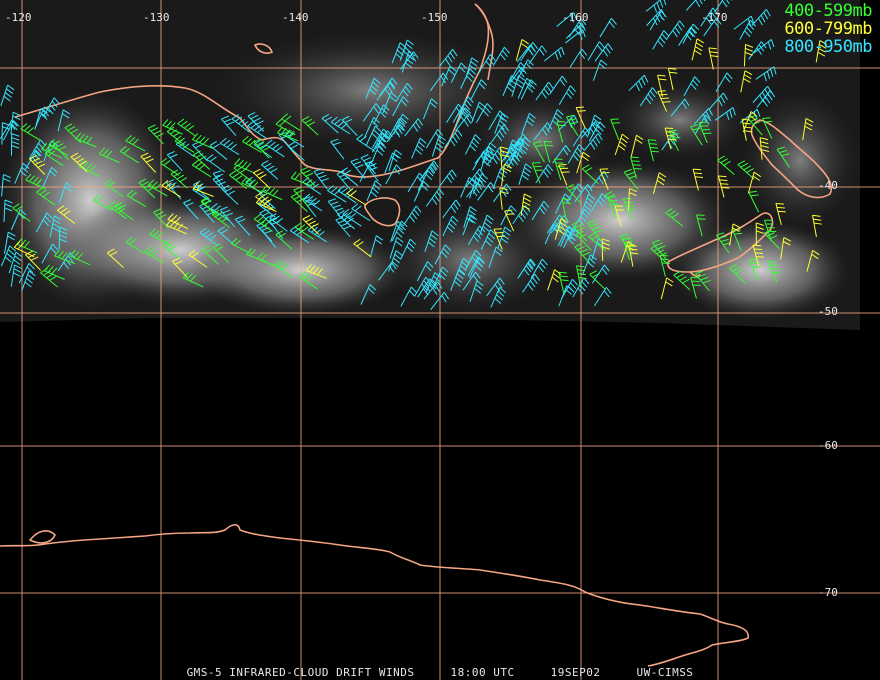 The image size is (880, 680). I want to click on latitude-labels: -40 -50 -60 -70, so click(828, 389).